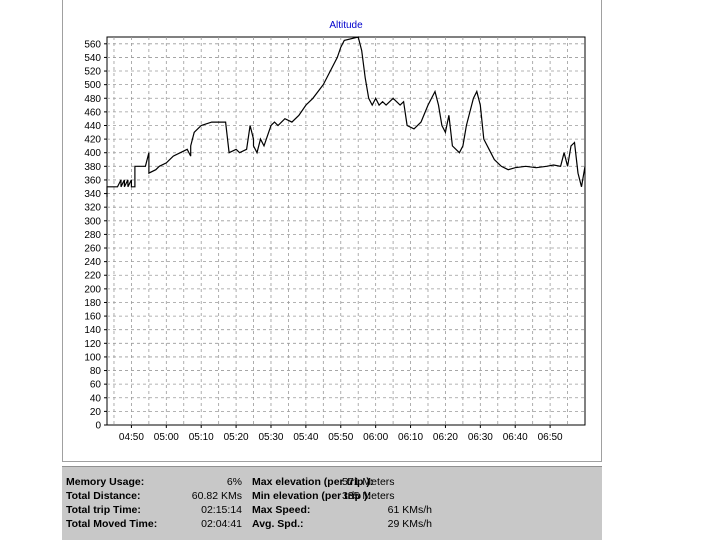 Image resolution: width=720 pixels, height=540 pixels. What do you see at coordinates (92, 72) in the screenshot?
I see `y-tick-label: 520` at bounding box center [92, 72].